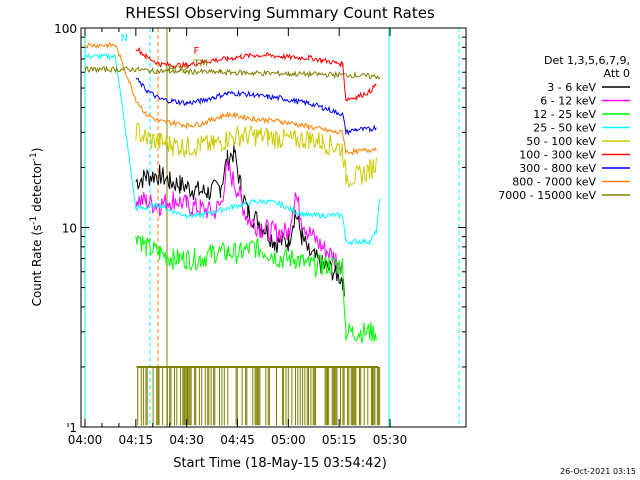 Image resolution: width=640 pixels, height=480 pixels. I want to click on y-axis-label: Count Rate (s-1 detector-1), so click(36, 227).